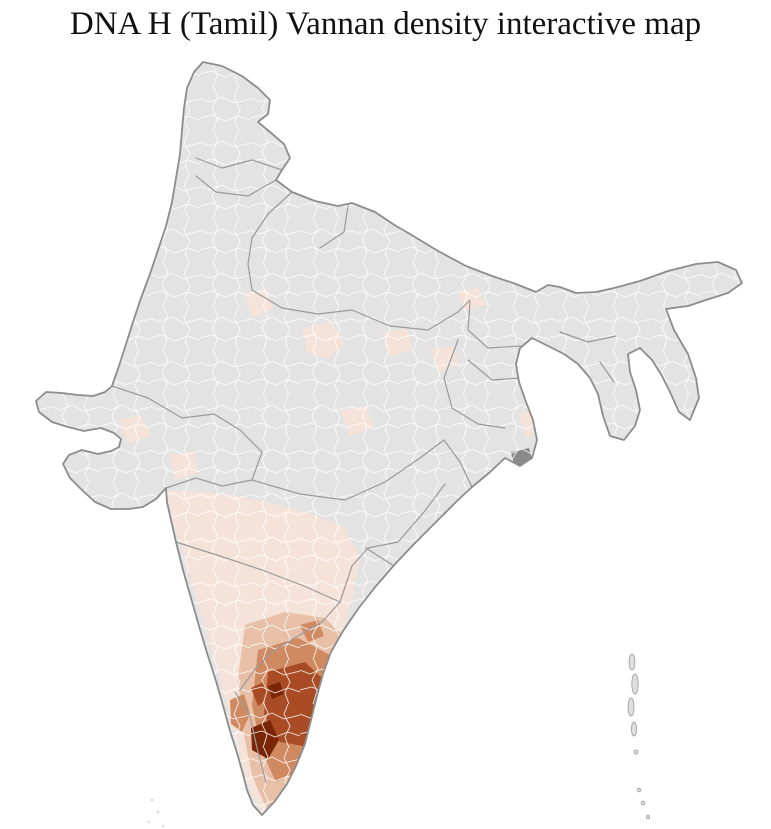 The image size is (771, 829). I want to click on andaman-nicobar-islands, so click(639, 736).